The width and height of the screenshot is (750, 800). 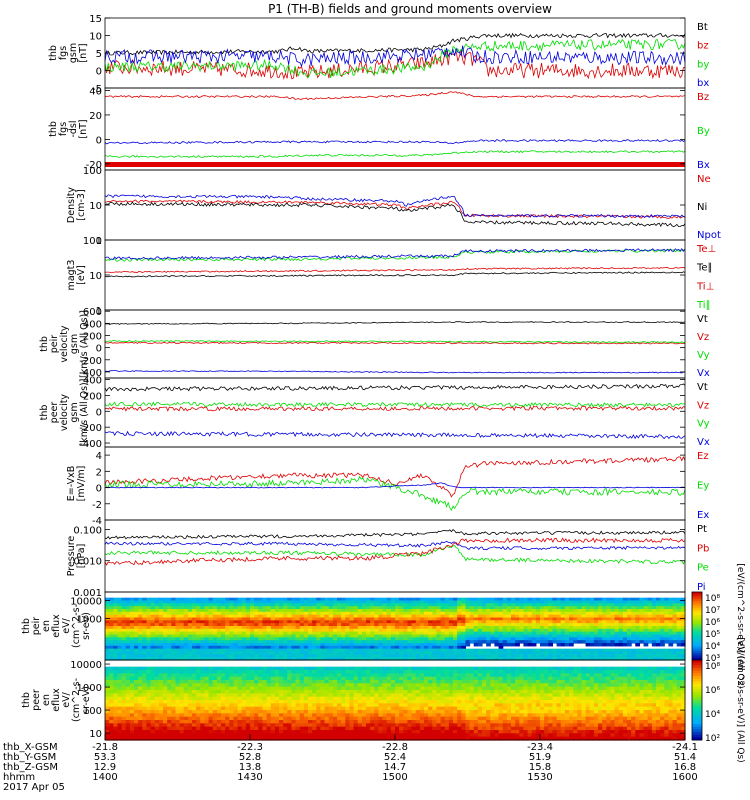 What do you see at coordinates (63, 129) in the screenshot?
I see `y-label-line: fgs` at bounding box center [63, 129].